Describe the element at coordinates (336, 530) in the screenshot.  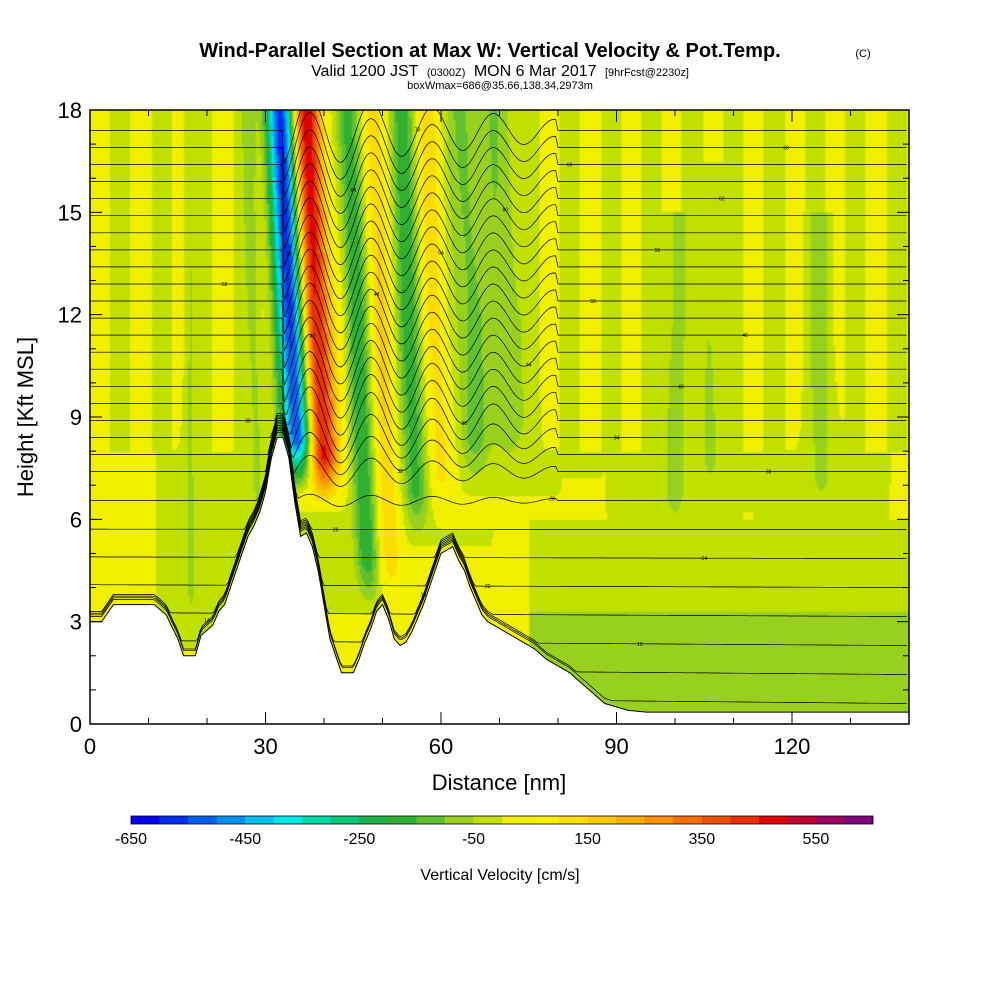
I see `contour-label: 26` at that location.